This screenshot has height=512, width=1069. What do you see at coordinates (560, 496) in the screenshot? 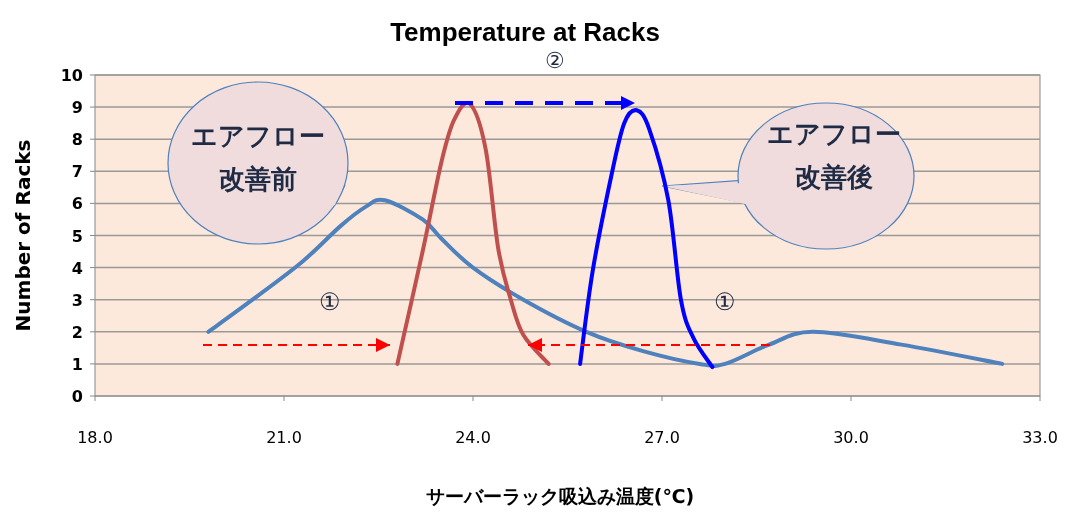
I see `x-axis-title: サーバーラック吸込み温度(℃)` at bounding box center [560, 496].